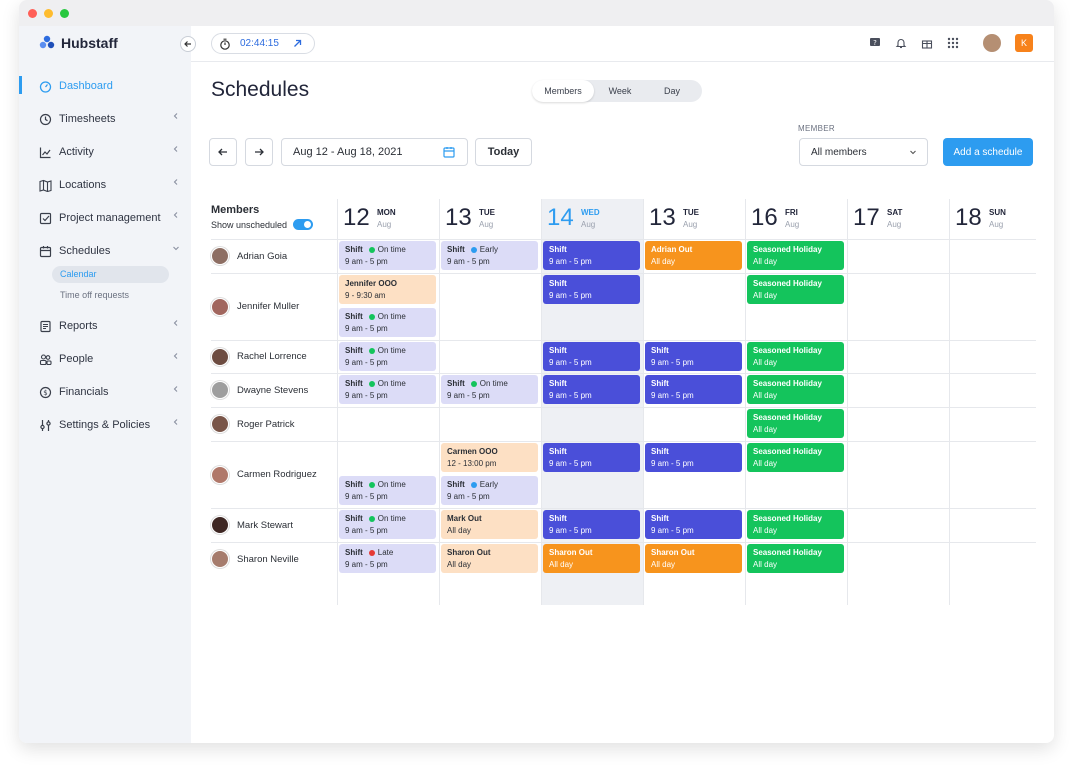  Describe the element at coordinates (259, 152) in the screenshot. I see `next-week-button` at that location.